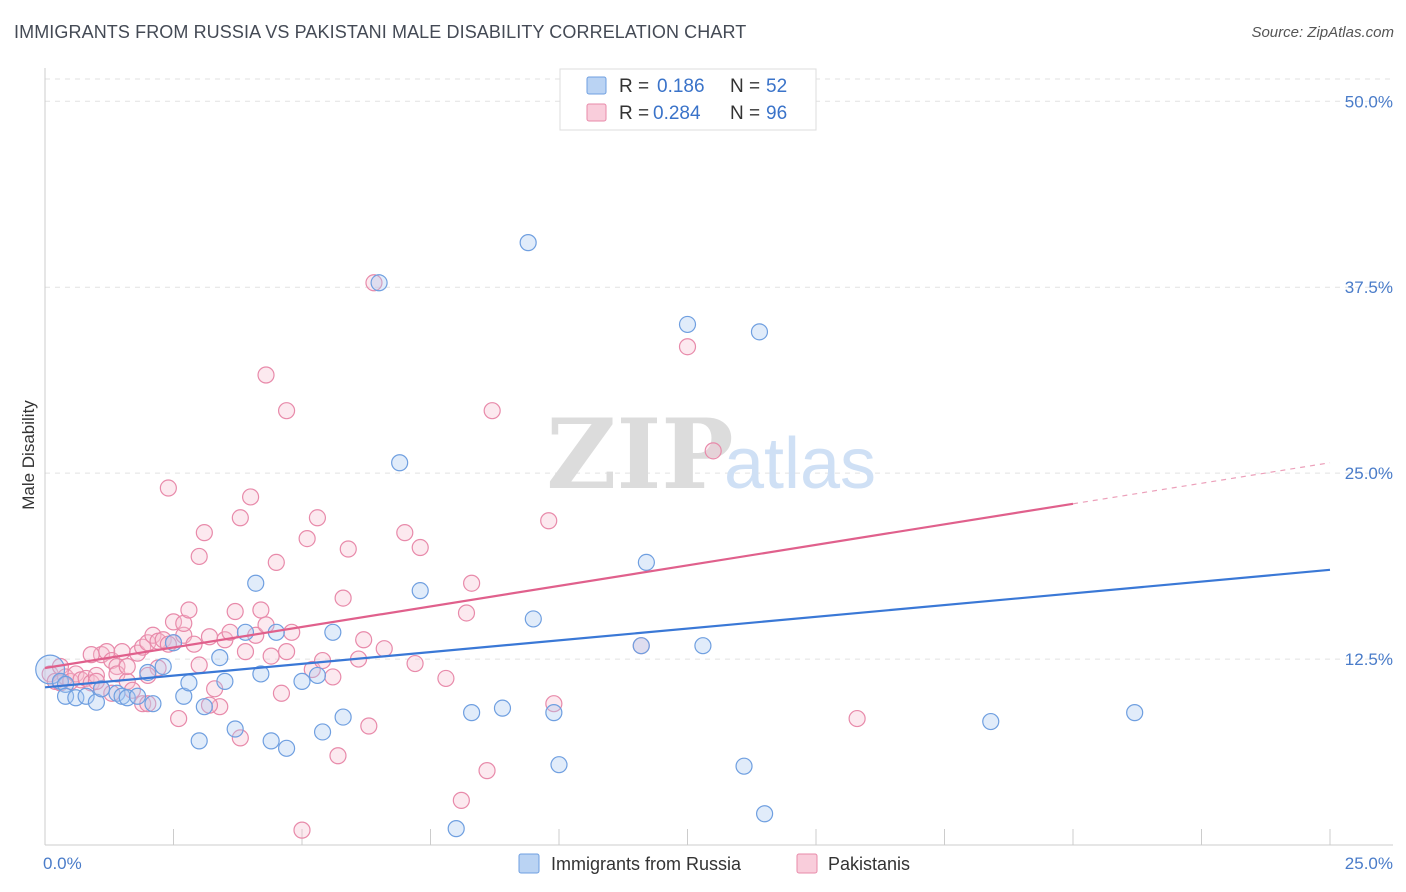 Image resolution: width=1406 pixels, height=892 pixels. What do you see at coordinates (869, 864) in the screenshot?
I see `bottom-legend-pakistanis: Pakistanis` at bounding box center [869, 864].